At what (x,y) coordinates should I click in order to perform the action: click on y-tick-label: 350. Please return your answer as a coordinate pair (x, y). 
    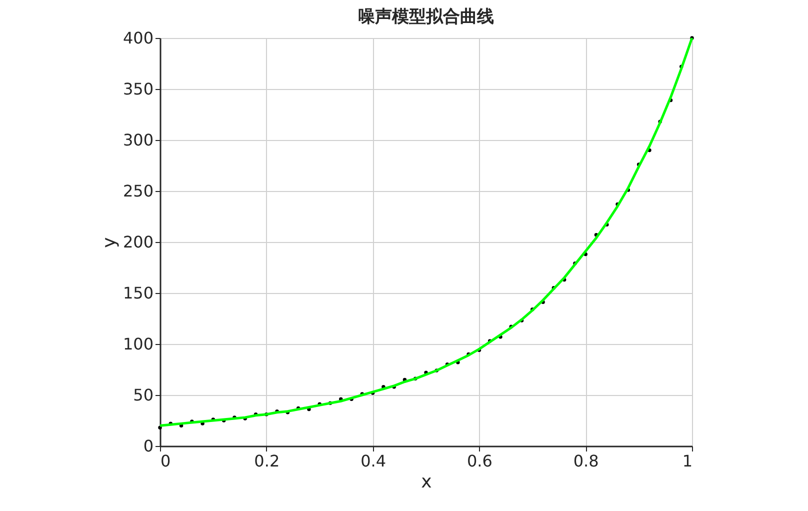
    Looking at the image, I should click on (138, 89).